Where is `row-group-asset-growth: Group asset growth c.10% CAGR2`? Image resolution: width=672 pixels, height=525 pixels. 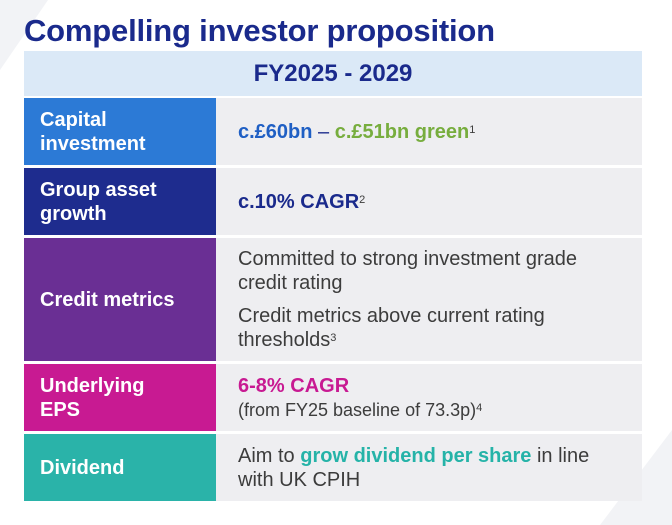
row-group-asset-growth: Group asset growth c.10% CAGR2 is located at coordinates (333, 201).